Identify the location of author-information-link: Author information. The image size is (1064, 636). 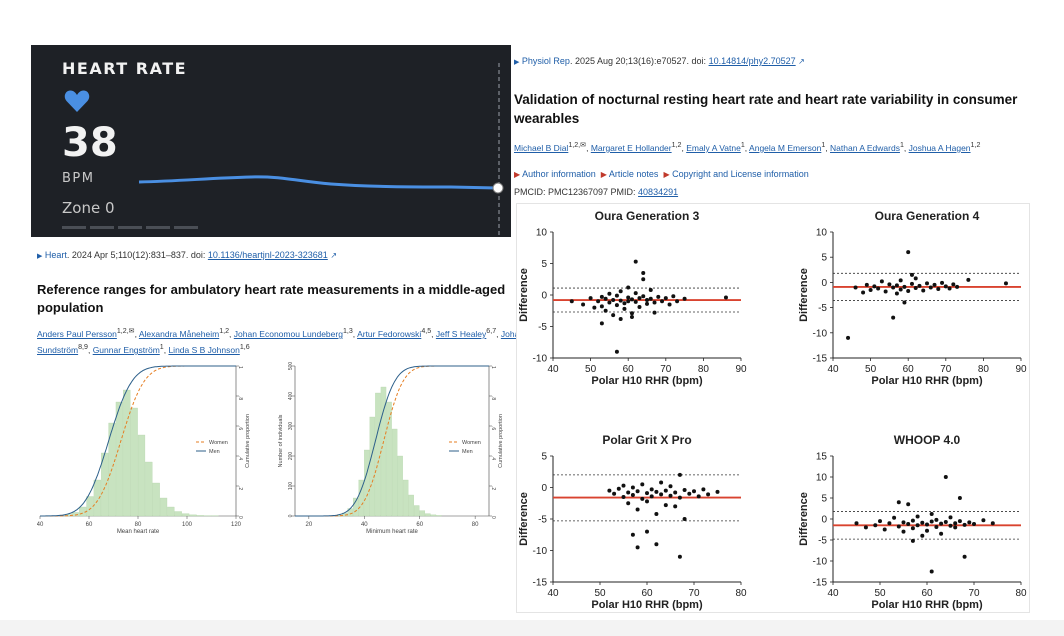
(559, 174).